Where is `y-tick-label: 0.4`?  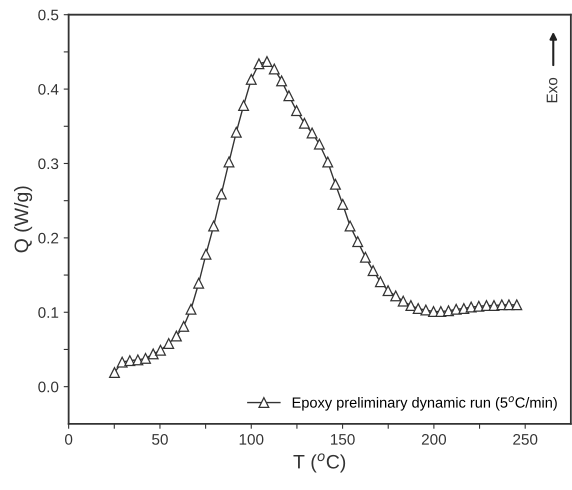 y-tick-label: 0.4 is located at coordinates (48, 89).